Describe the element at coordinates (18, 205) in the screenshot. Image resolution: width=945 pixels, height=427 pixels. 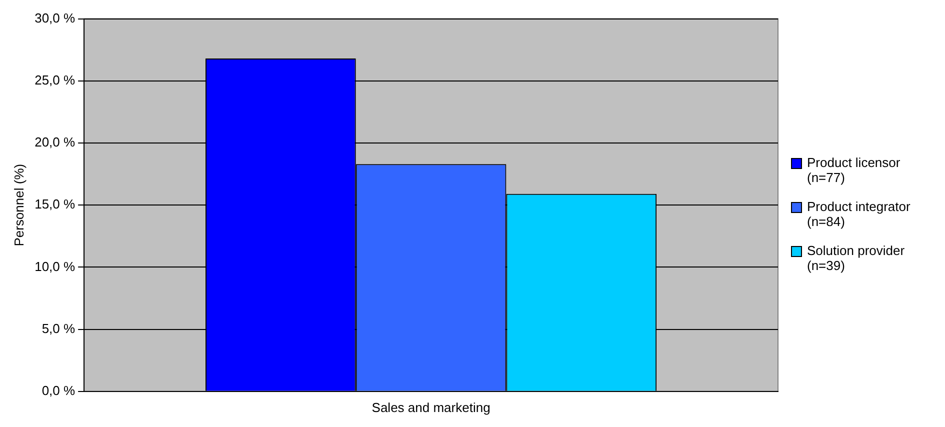
I see `y-axis-title: Personnel (%)` at that location.